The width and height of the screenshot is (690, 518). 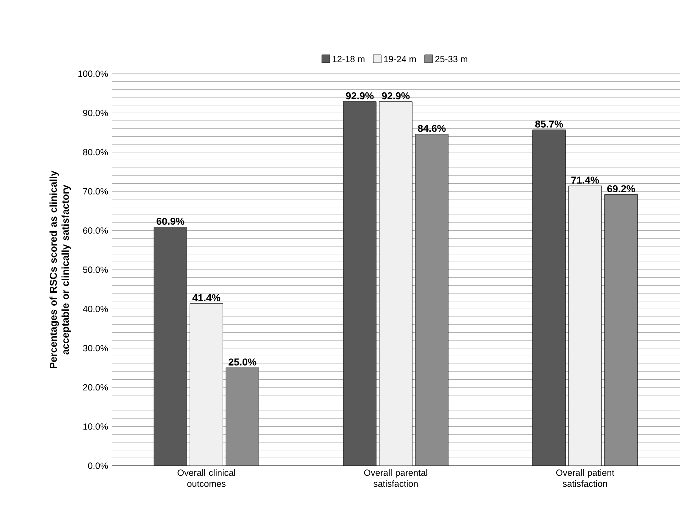 I want to click on x-tick-label: Overall clinical outcomes, so click(x=207, y=479).